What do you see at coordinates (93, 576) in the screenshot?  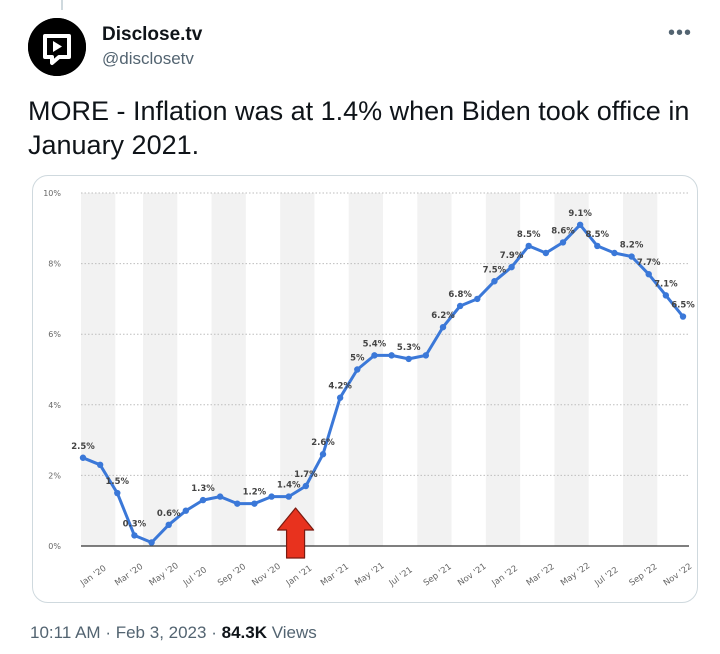 I see `x-tick-label: Jan '20` at bounding box center [93, 576].